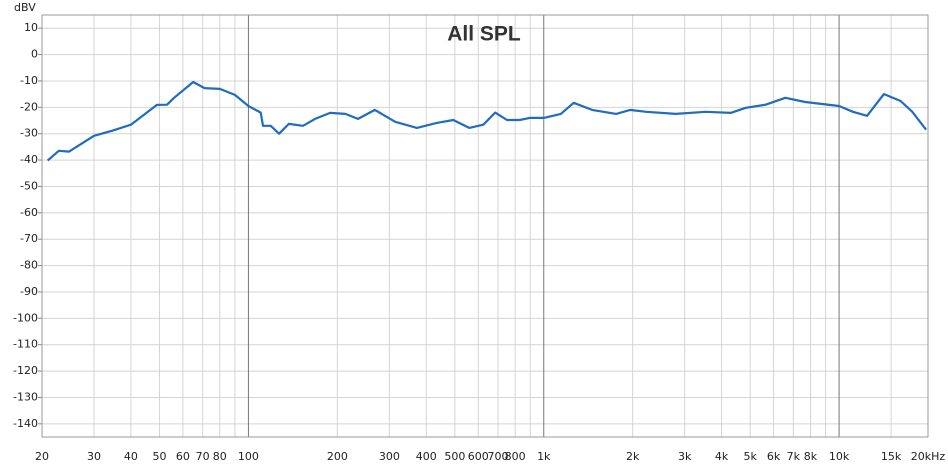  I want to click on y-tick-label: -20, so click(29, 106).